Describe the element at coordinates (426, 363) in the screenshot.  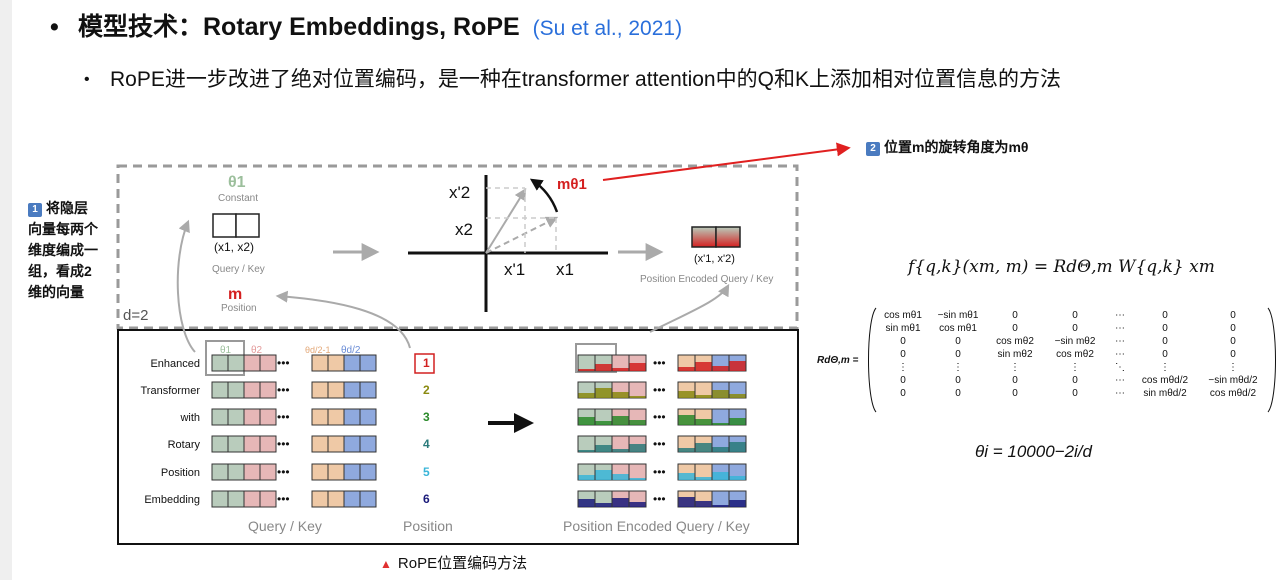
I see `position-number: 1` at that location.